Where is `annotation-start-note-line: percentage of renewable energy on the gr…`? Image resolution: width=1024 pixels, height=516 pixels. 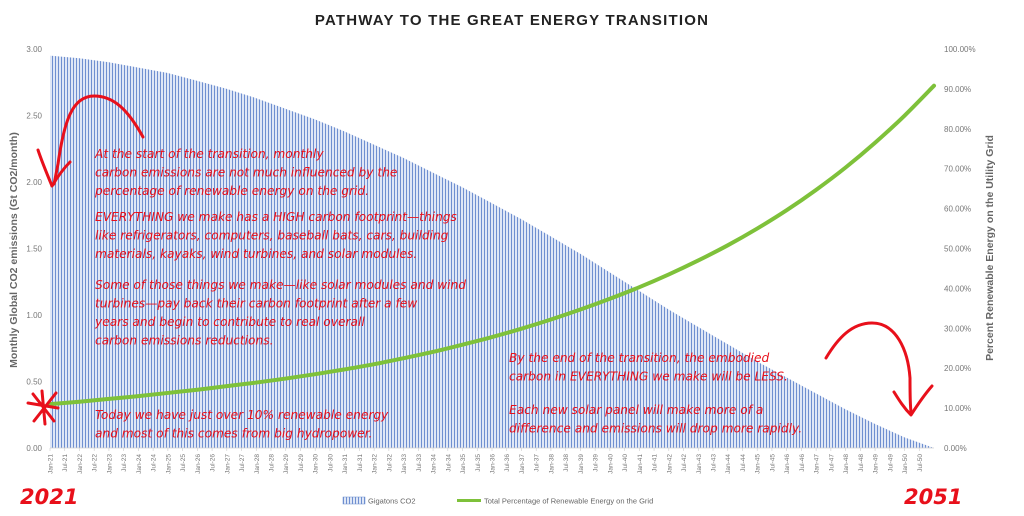
annotation-start-note-line: percentage of renewable energy on the gr… is located at coordinates (231, 191).